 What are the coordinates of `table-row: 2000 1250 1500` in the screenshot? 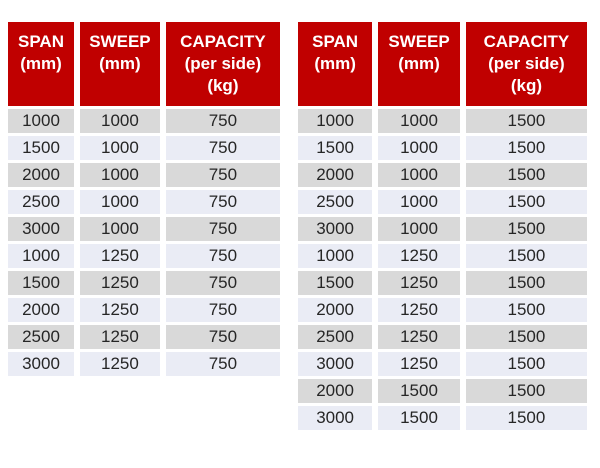 It's located at (442, 308).